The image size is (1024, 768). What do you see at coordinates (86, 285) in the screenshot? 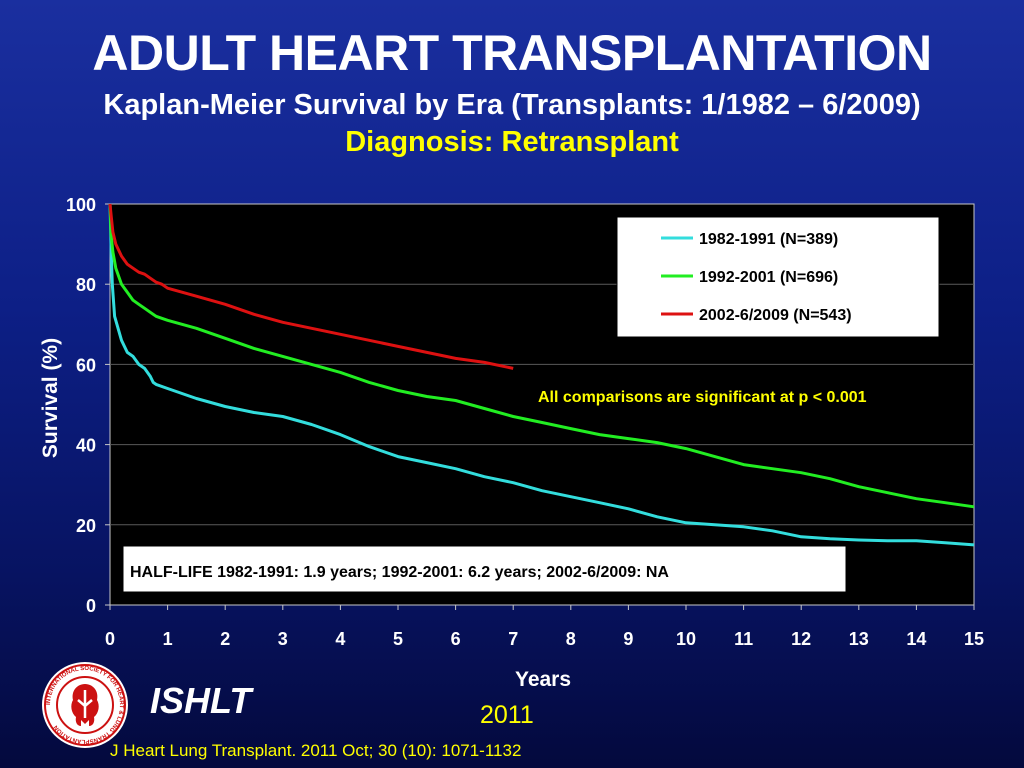
I see `y-tick-label: 80` at bounding box center [86, 285].